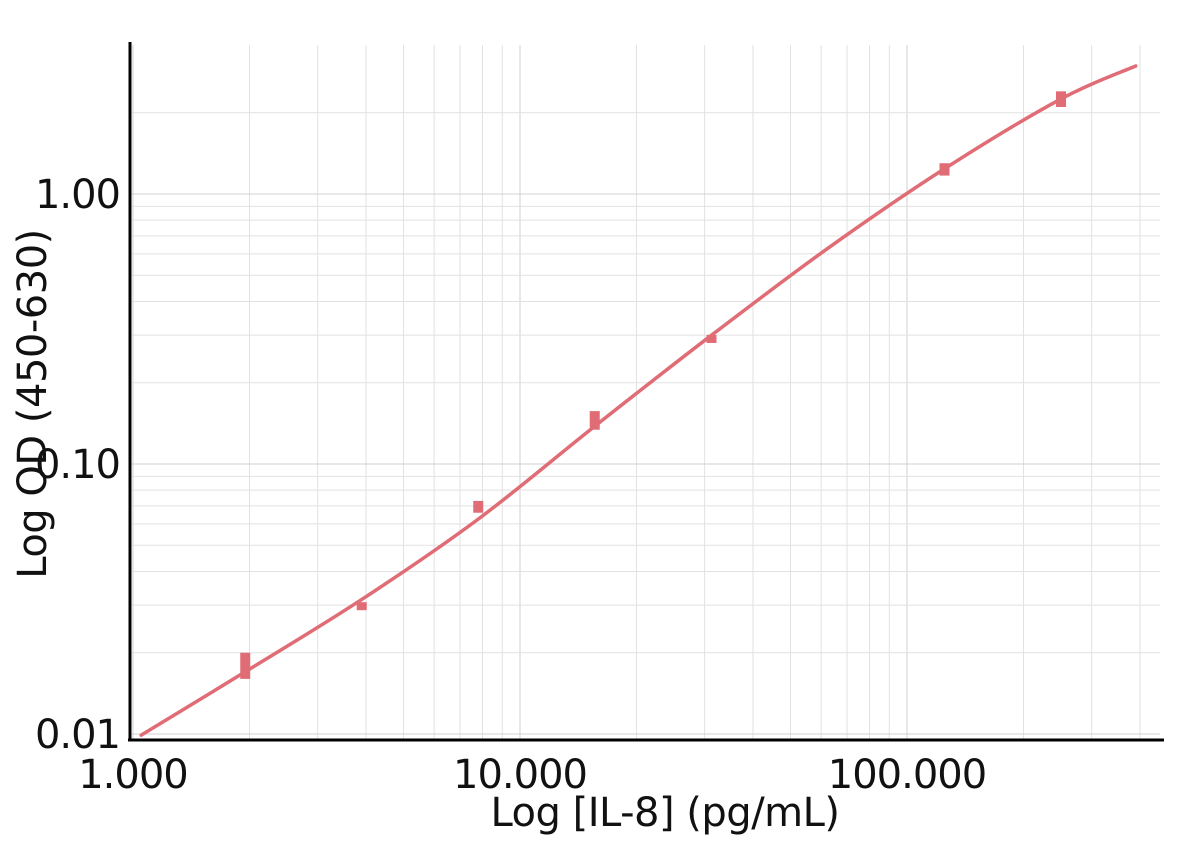  What do you see at coordinates (520, 775) in the screenshot?
I see `x-tick-label: 10.000` at bounding box center [520, 775].